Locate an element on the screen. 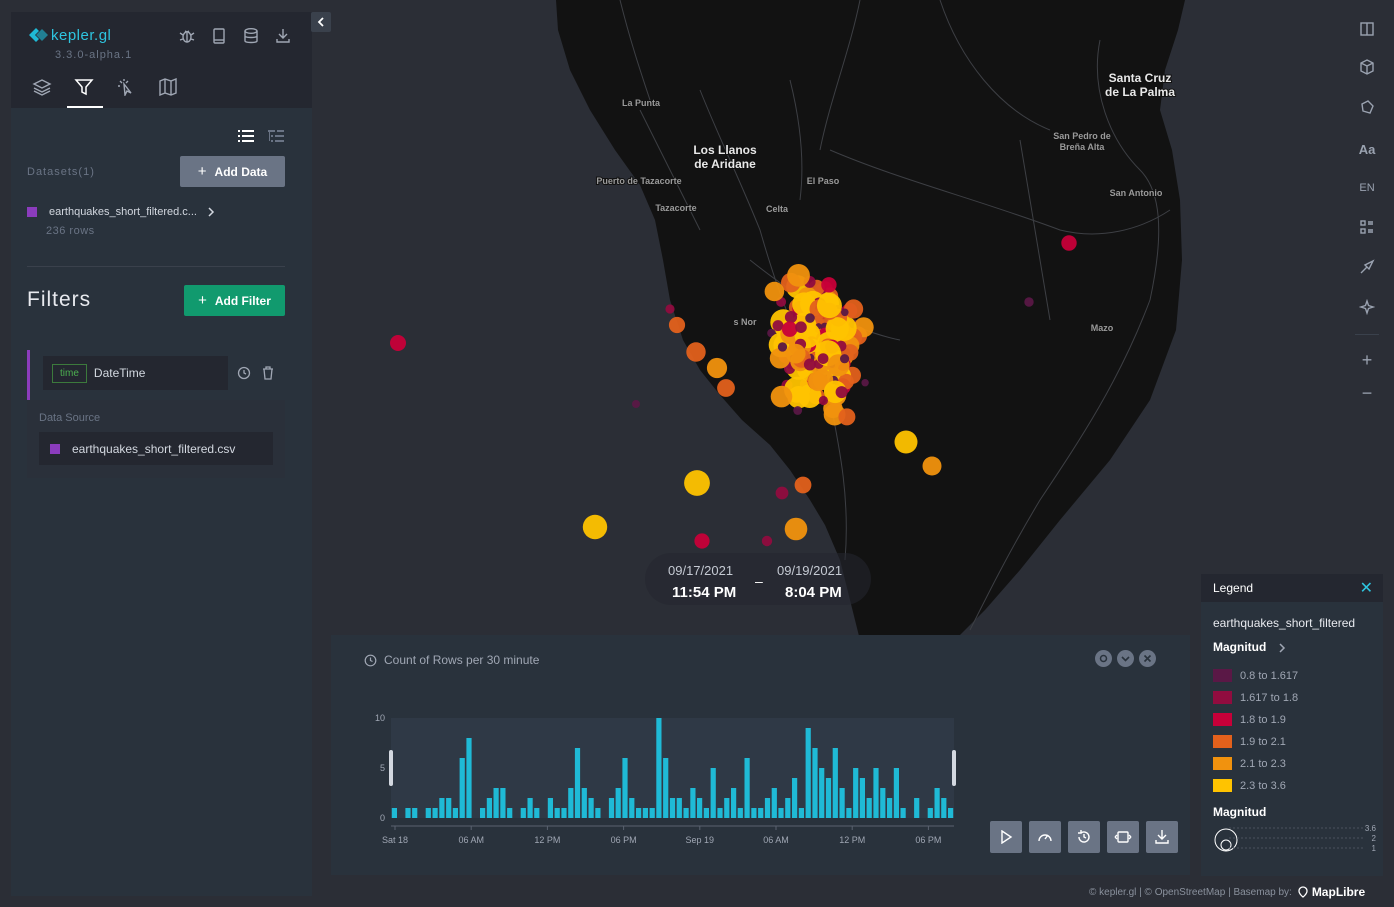 Image resolution: width=1394 pixels, height=907 pixels. legend-color-field: Magnitud is located at coordinates (1250, 647).